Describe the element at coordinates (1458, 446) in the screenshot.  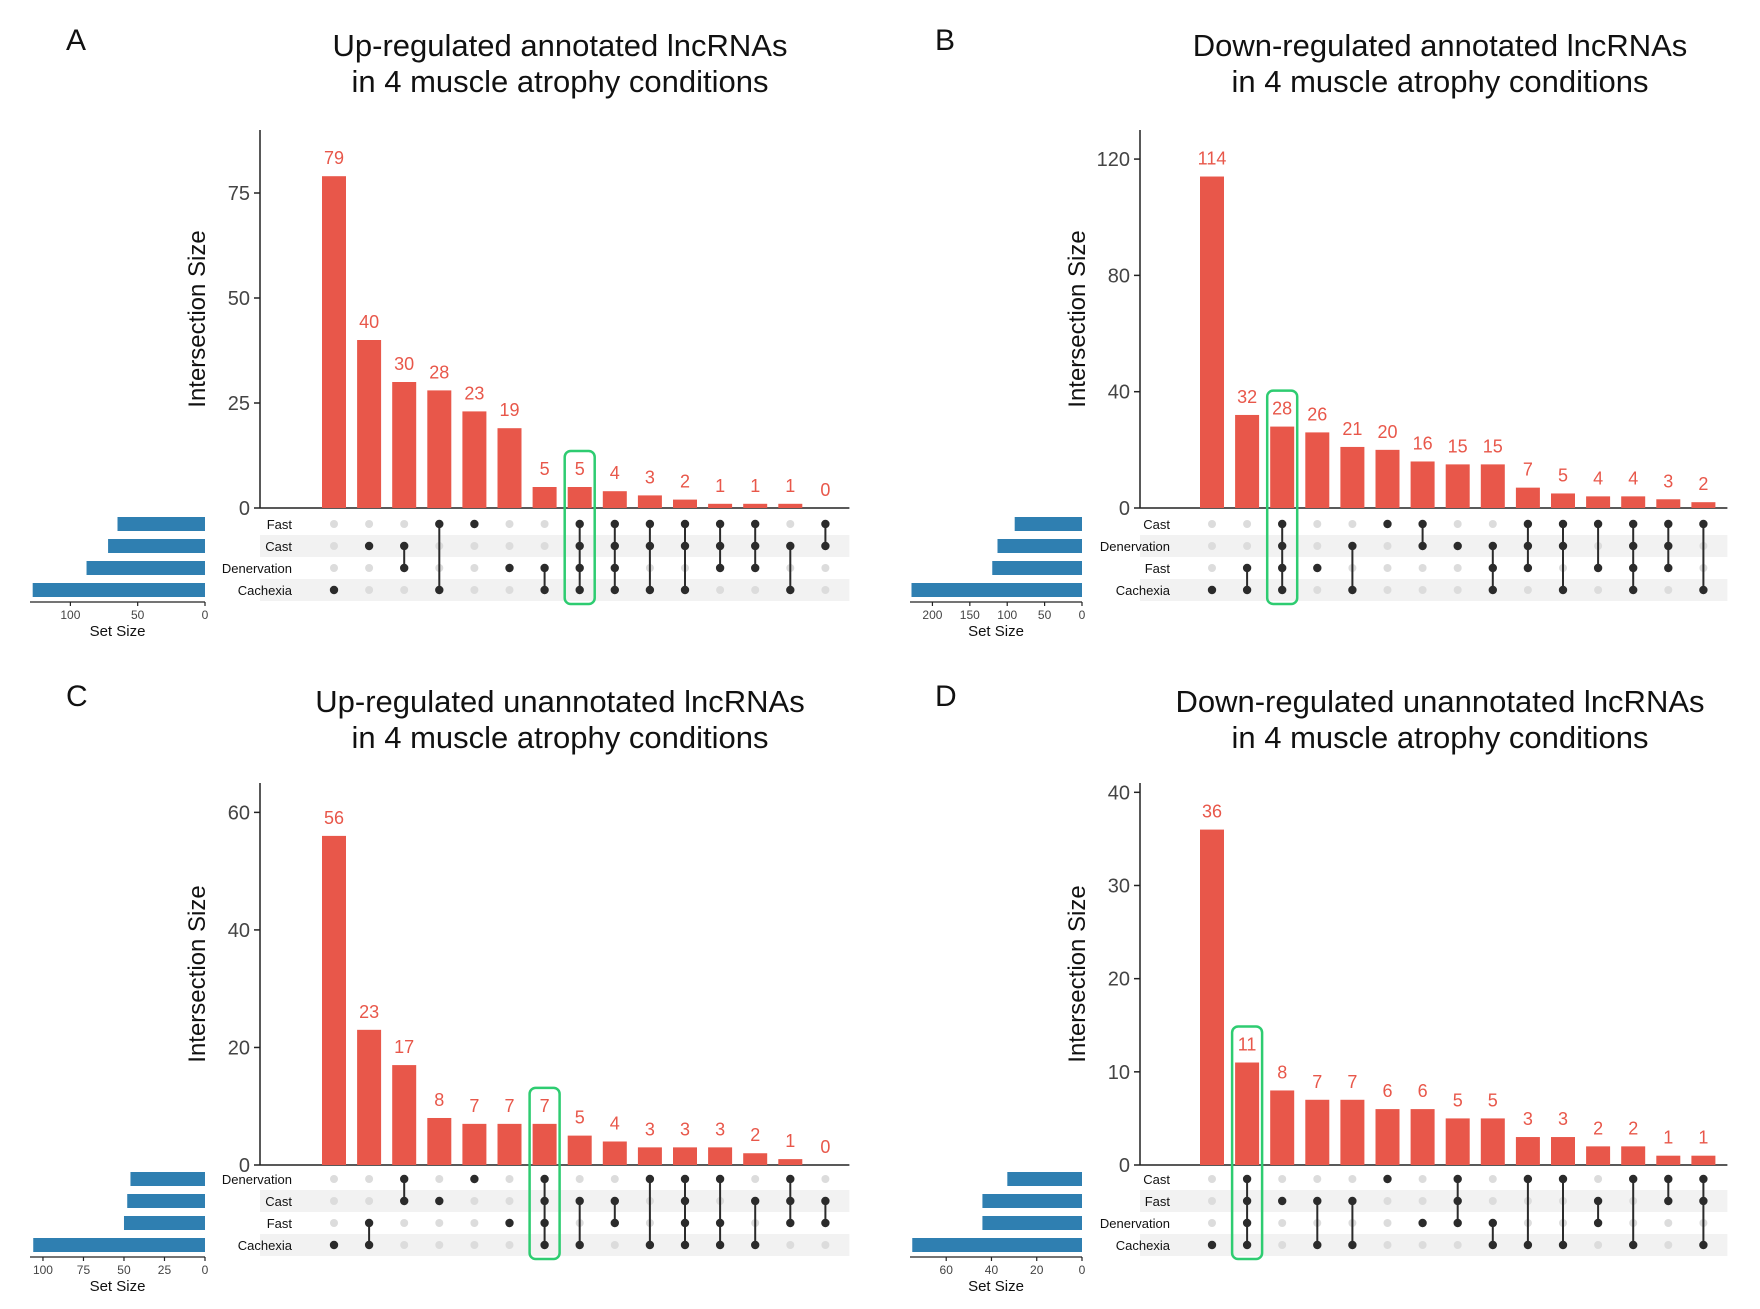
I see `bar-value-label: 15` at that location.